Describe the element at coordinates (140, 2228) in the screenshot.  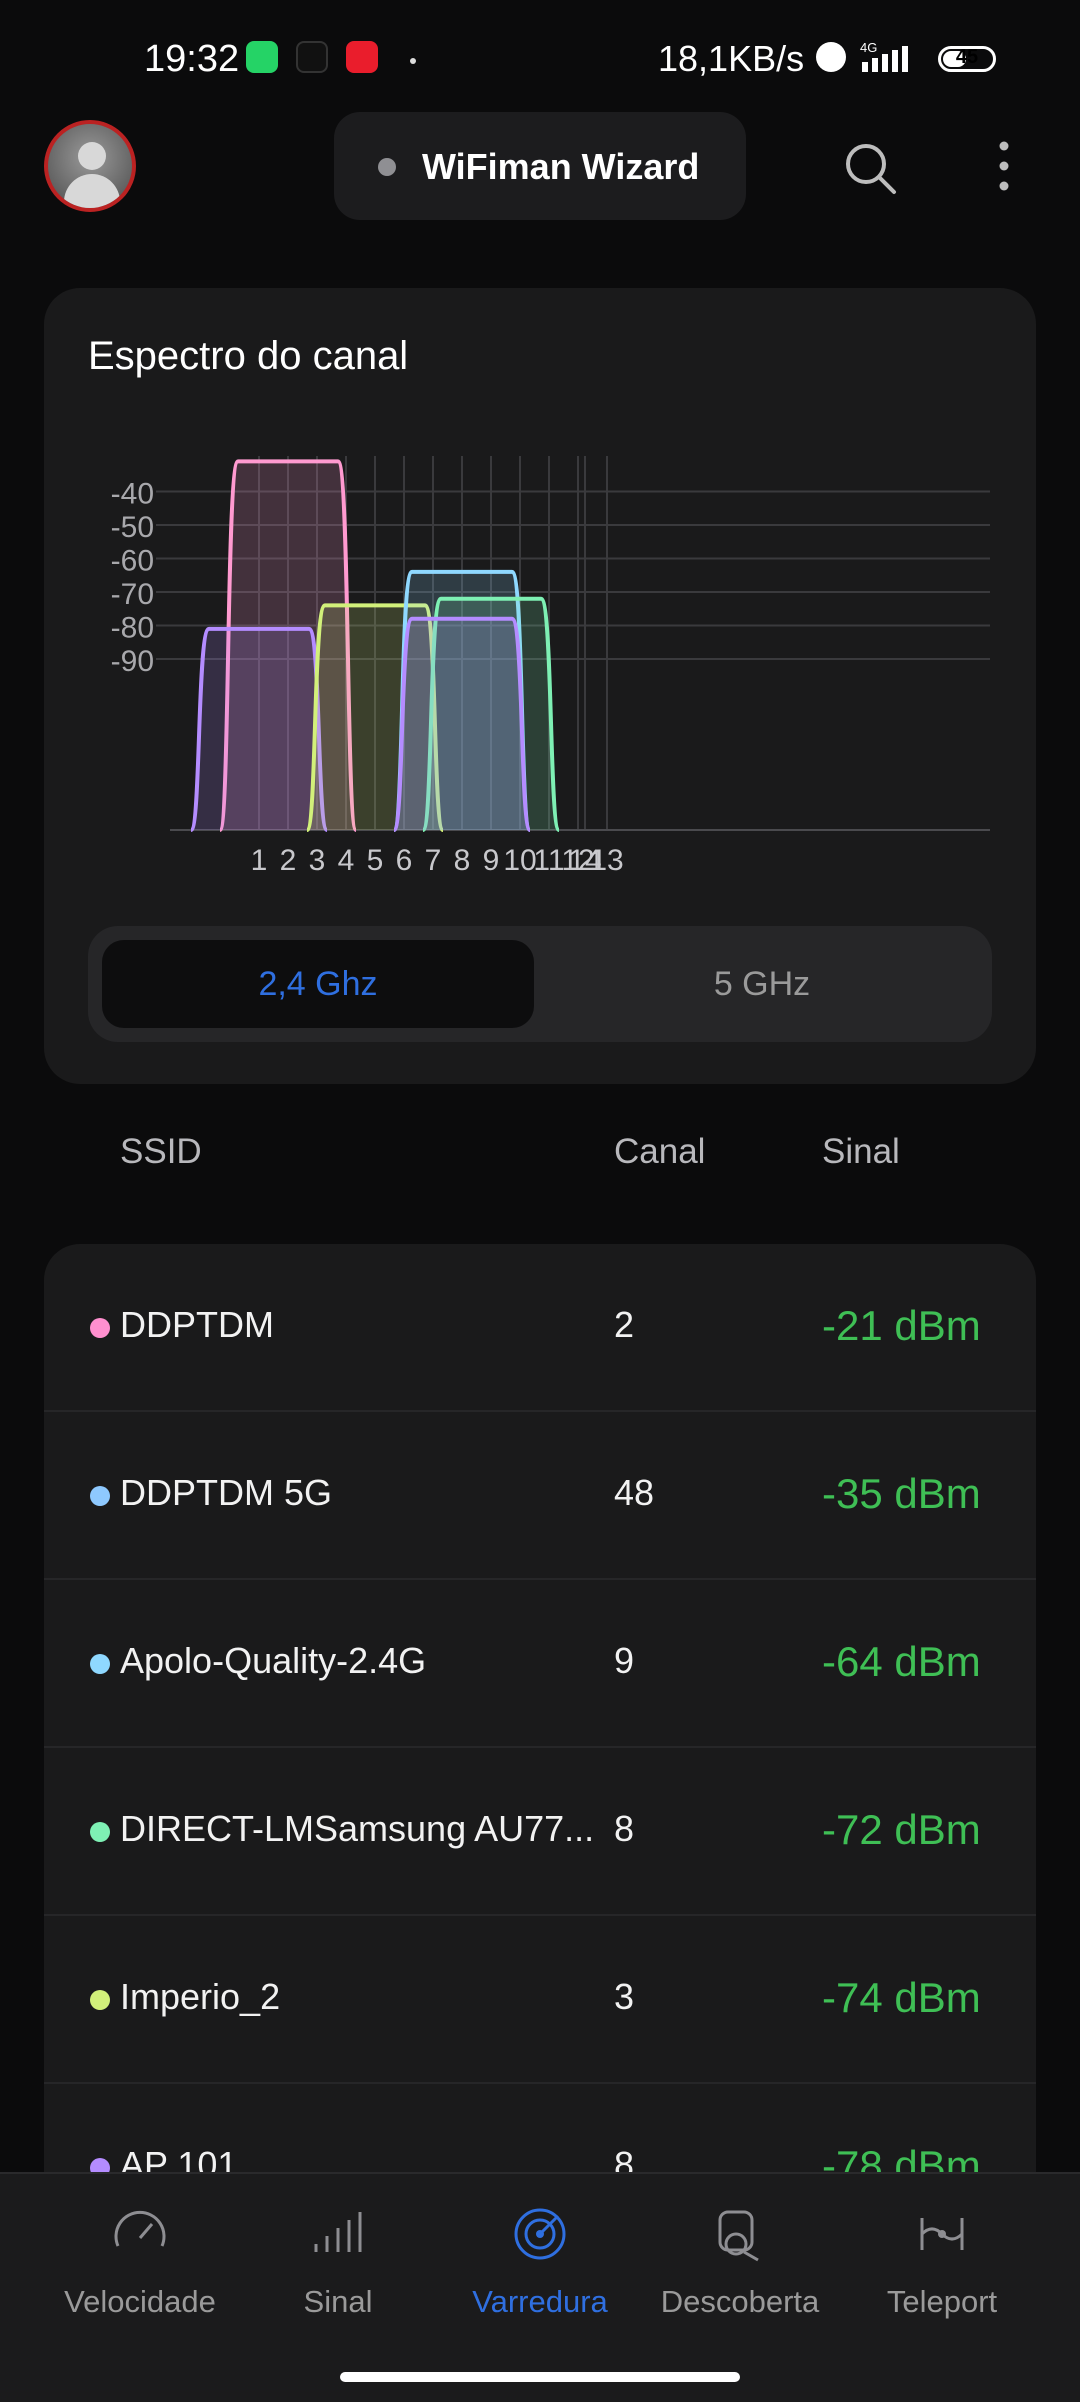
I see `speedometer-icon` at that location.